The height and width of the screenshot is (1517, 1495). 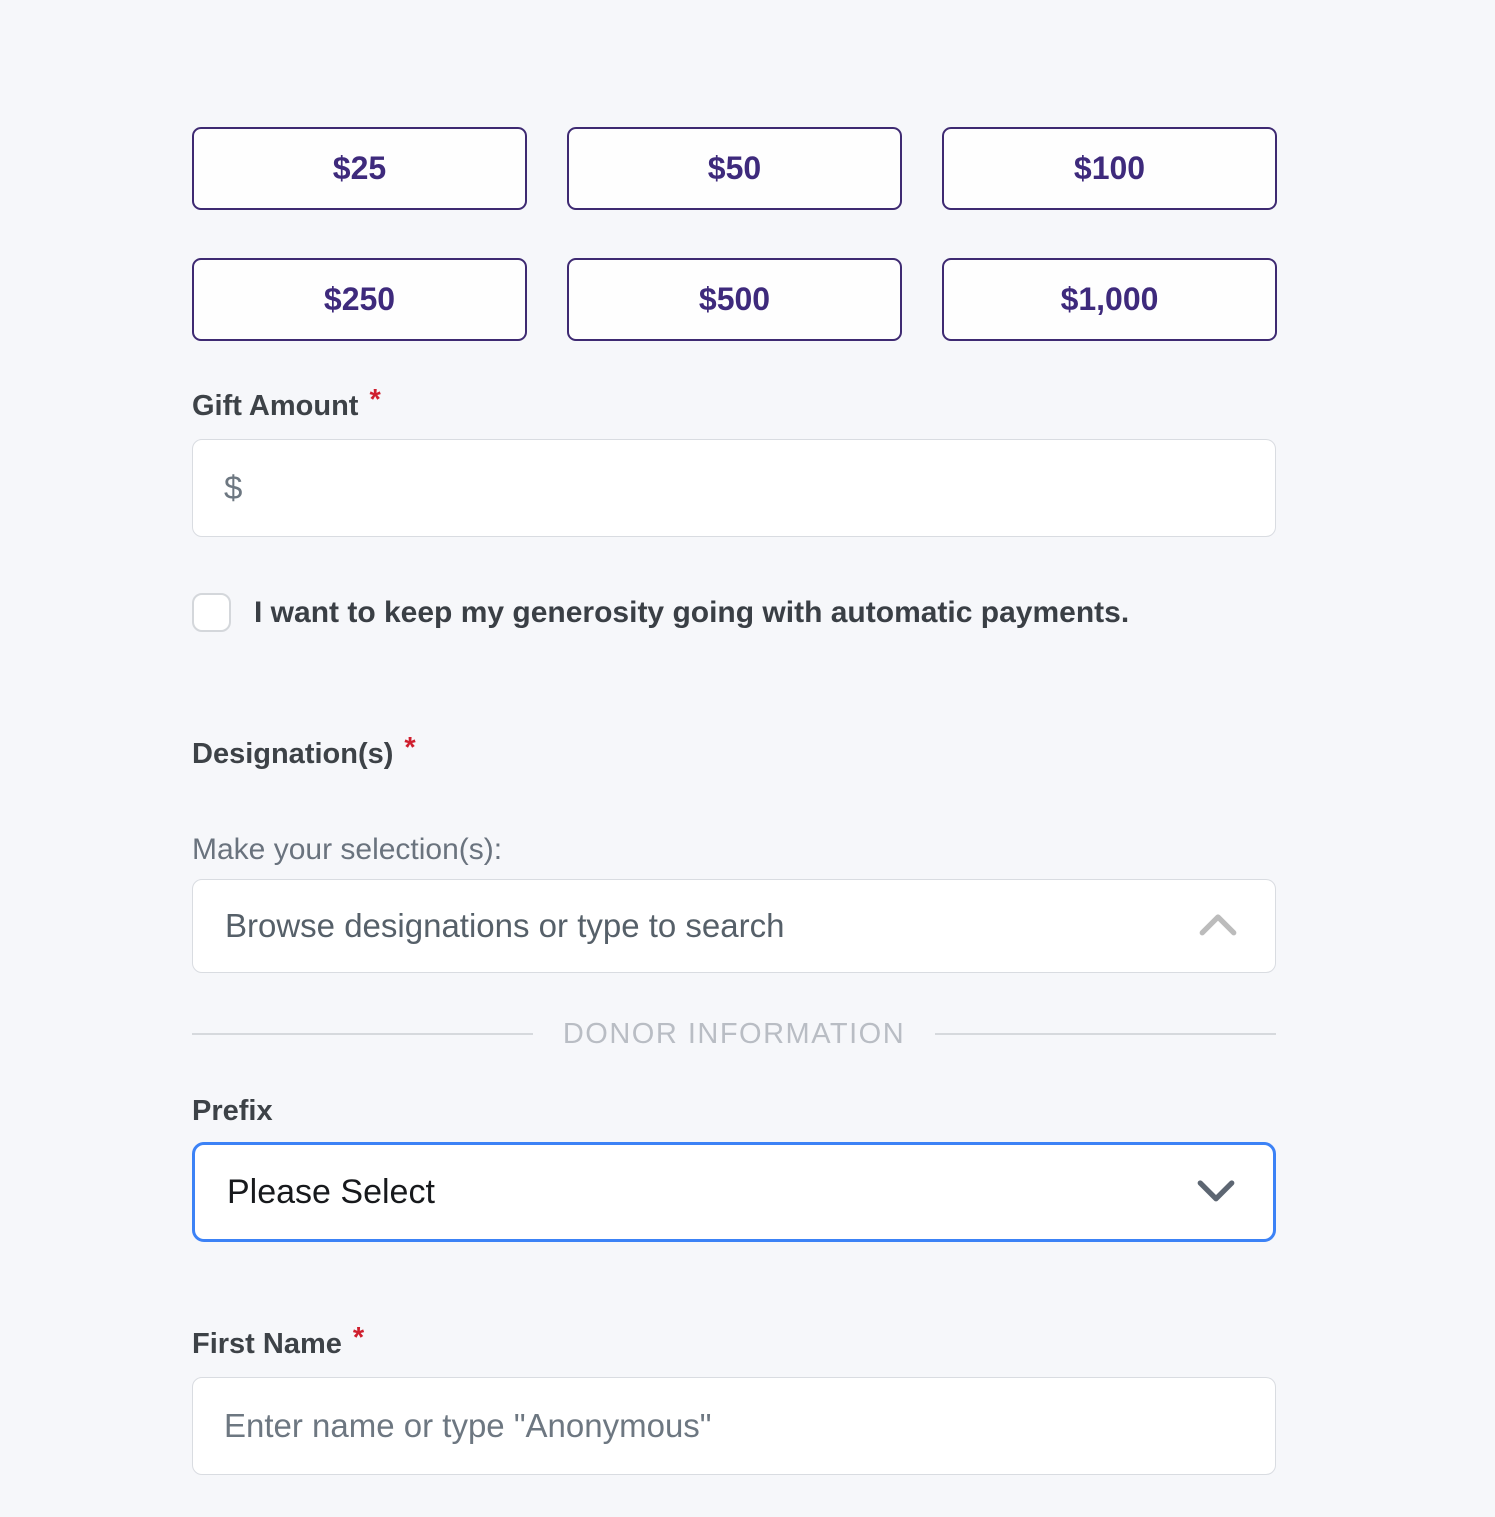 What do you see at coordinates (347, 849) in the screenshot?
I see `designations-helper-text: Make your selection(s):` at bounding box center [347, 849].